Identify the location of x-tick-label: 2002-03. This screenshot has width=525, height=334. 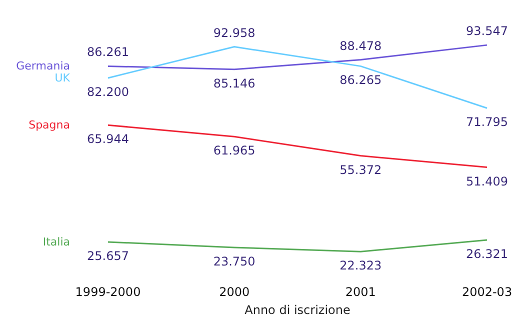
(487, 292).